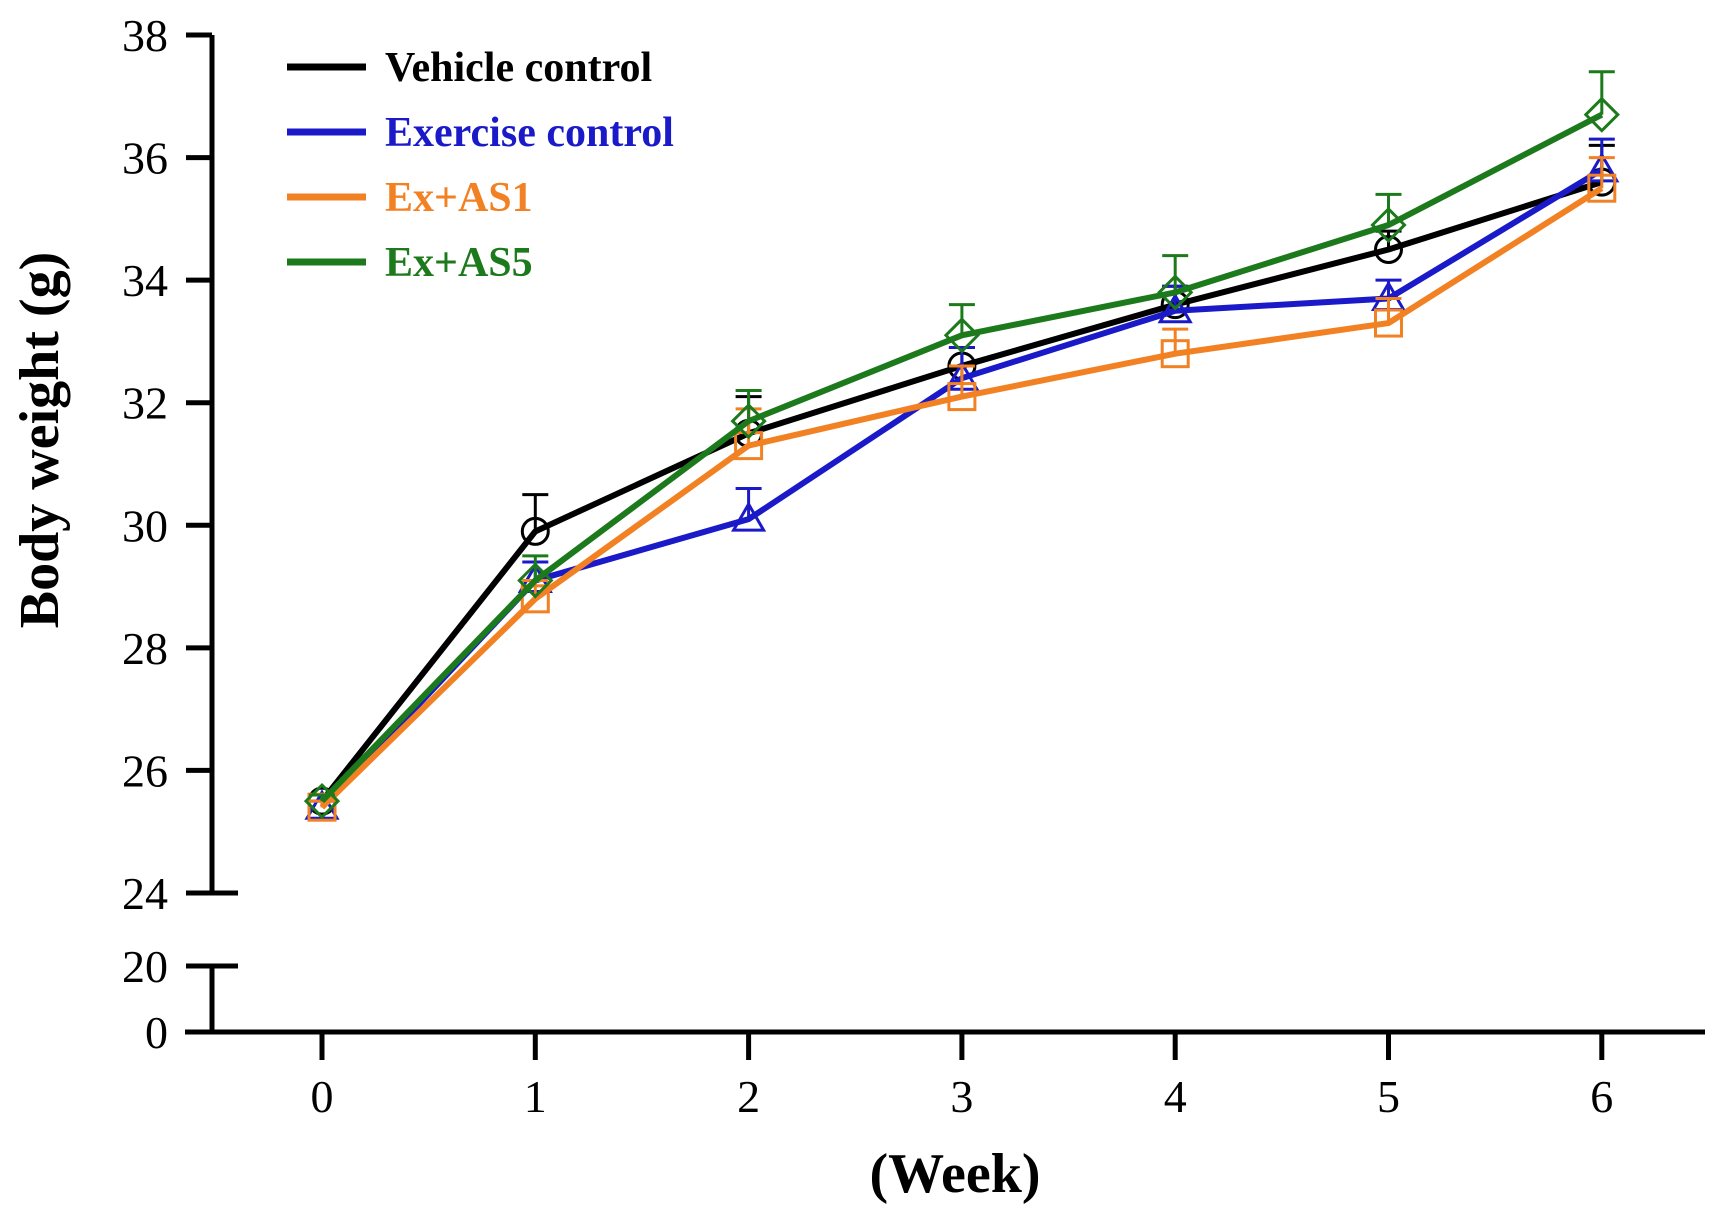 The height and width of the screenshot is (1221, 1715). What do you see at coordinates (1175, 1096) in the screenshot?
I see `x-tick-label: 4` at bounding box center [1175, 1096].